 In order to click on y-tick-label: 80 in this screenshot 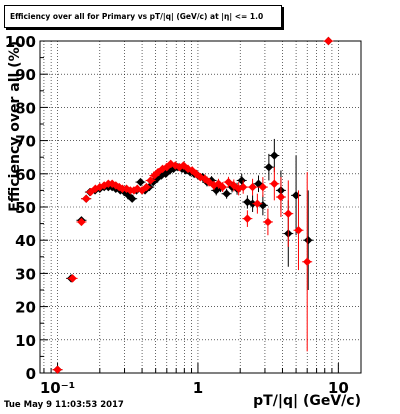, I will do `click(25, 108)`.